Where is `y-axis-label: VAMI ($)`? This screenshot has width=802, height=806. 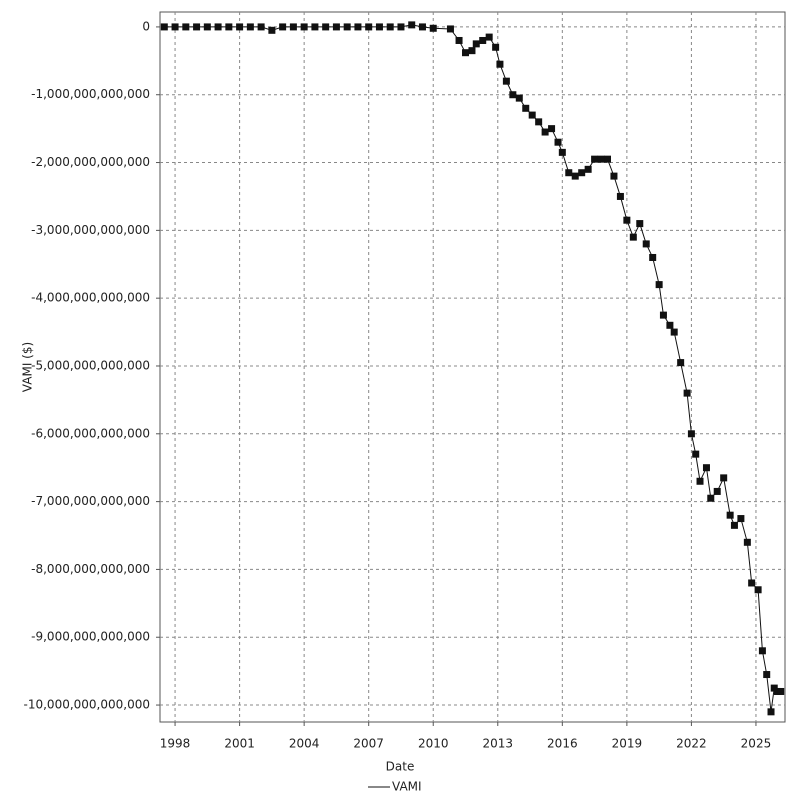 y-axis-label: VAMI ($) is located at coordinates (28, 367).